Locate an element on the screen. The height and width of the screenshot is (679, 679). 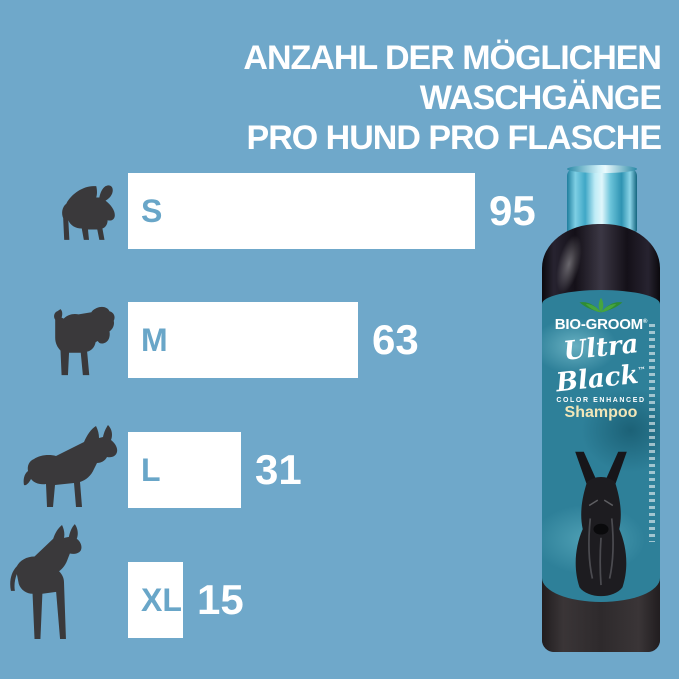
bar-value-xl: 15 is located at coordinates (220, 599).